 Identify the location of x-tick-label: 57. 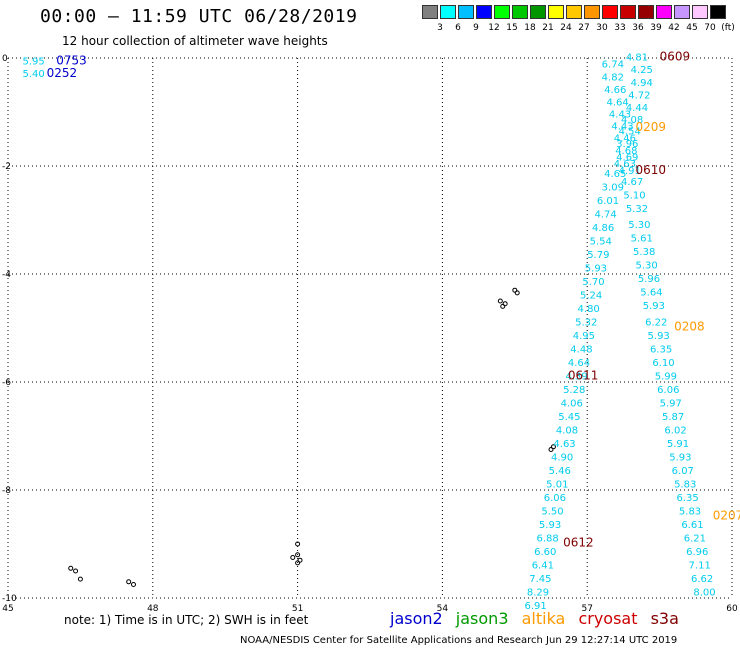
(586, 609).